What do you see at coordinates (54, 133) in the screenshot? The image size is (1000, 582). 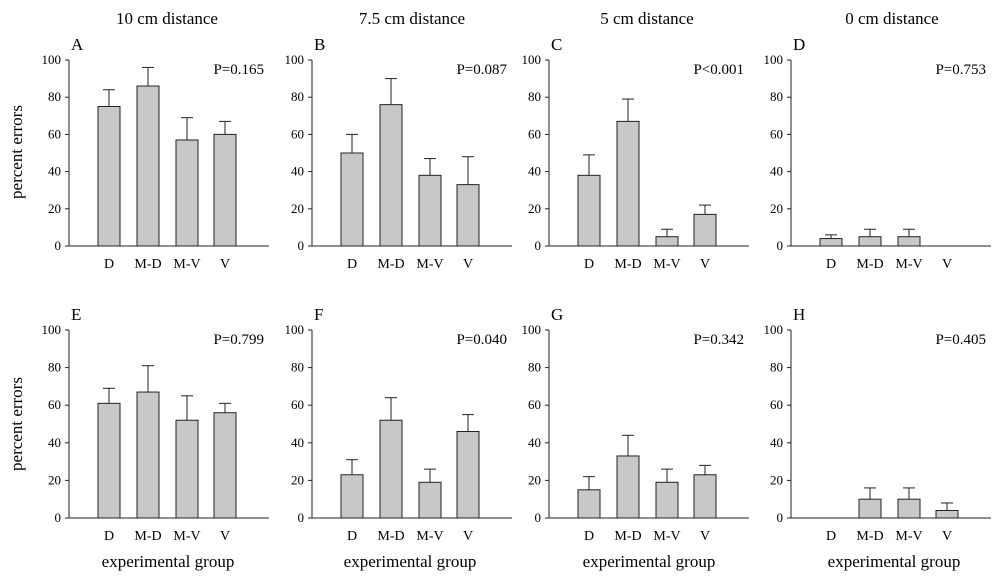 I see `y-tick-label-a-60: 60` at bounding box center [54, 133].